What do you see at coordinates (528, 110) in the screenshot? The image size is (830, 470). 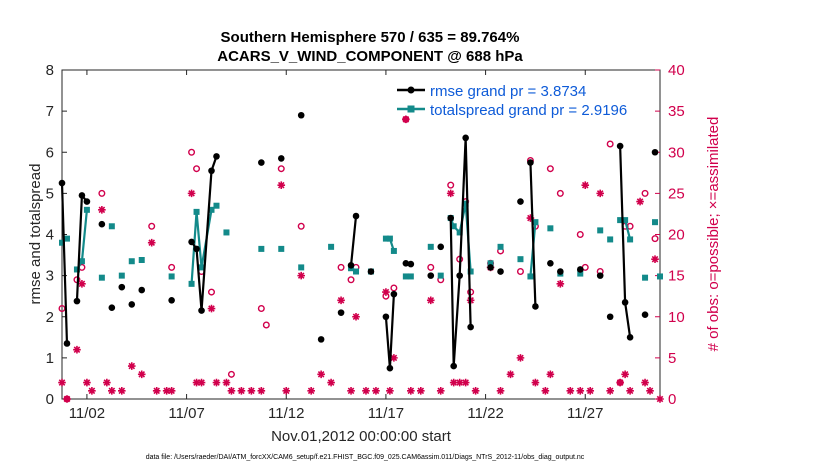 I see `legend-spread-label: totalspread grand pr = 2.9196` at bounding box center [528, 110].